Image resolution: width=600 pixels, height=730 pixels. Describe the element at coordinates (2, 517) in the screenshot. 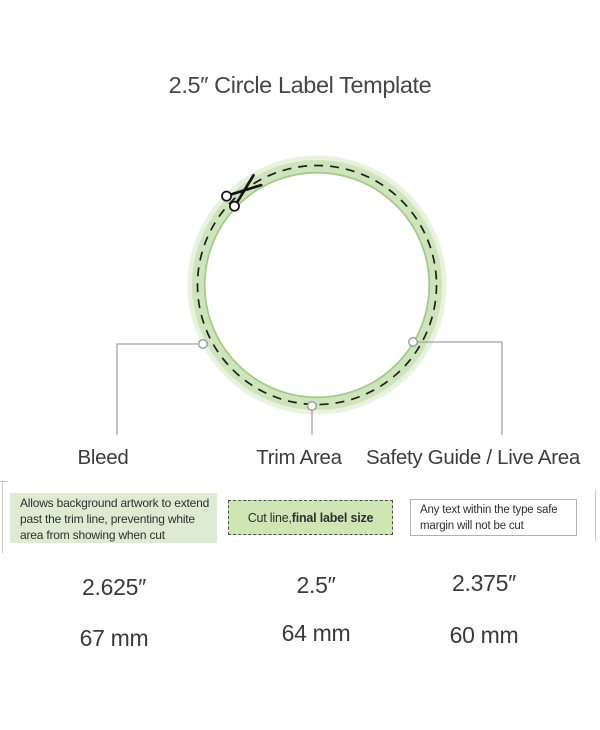

I see `left-frame-edge` at that location.